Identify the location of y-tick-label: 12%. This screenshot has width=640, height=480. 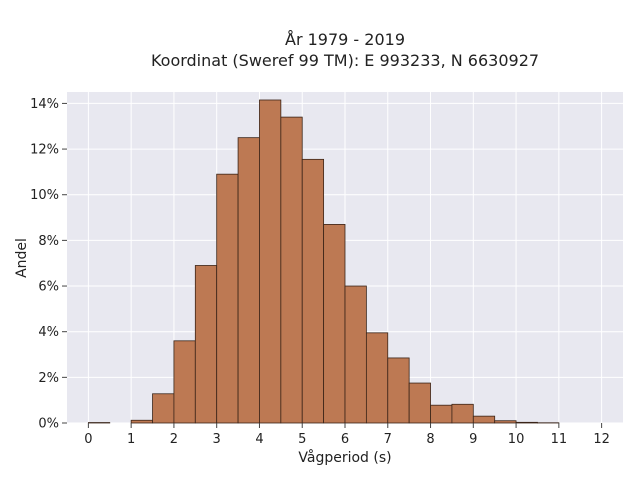
(44, 150).